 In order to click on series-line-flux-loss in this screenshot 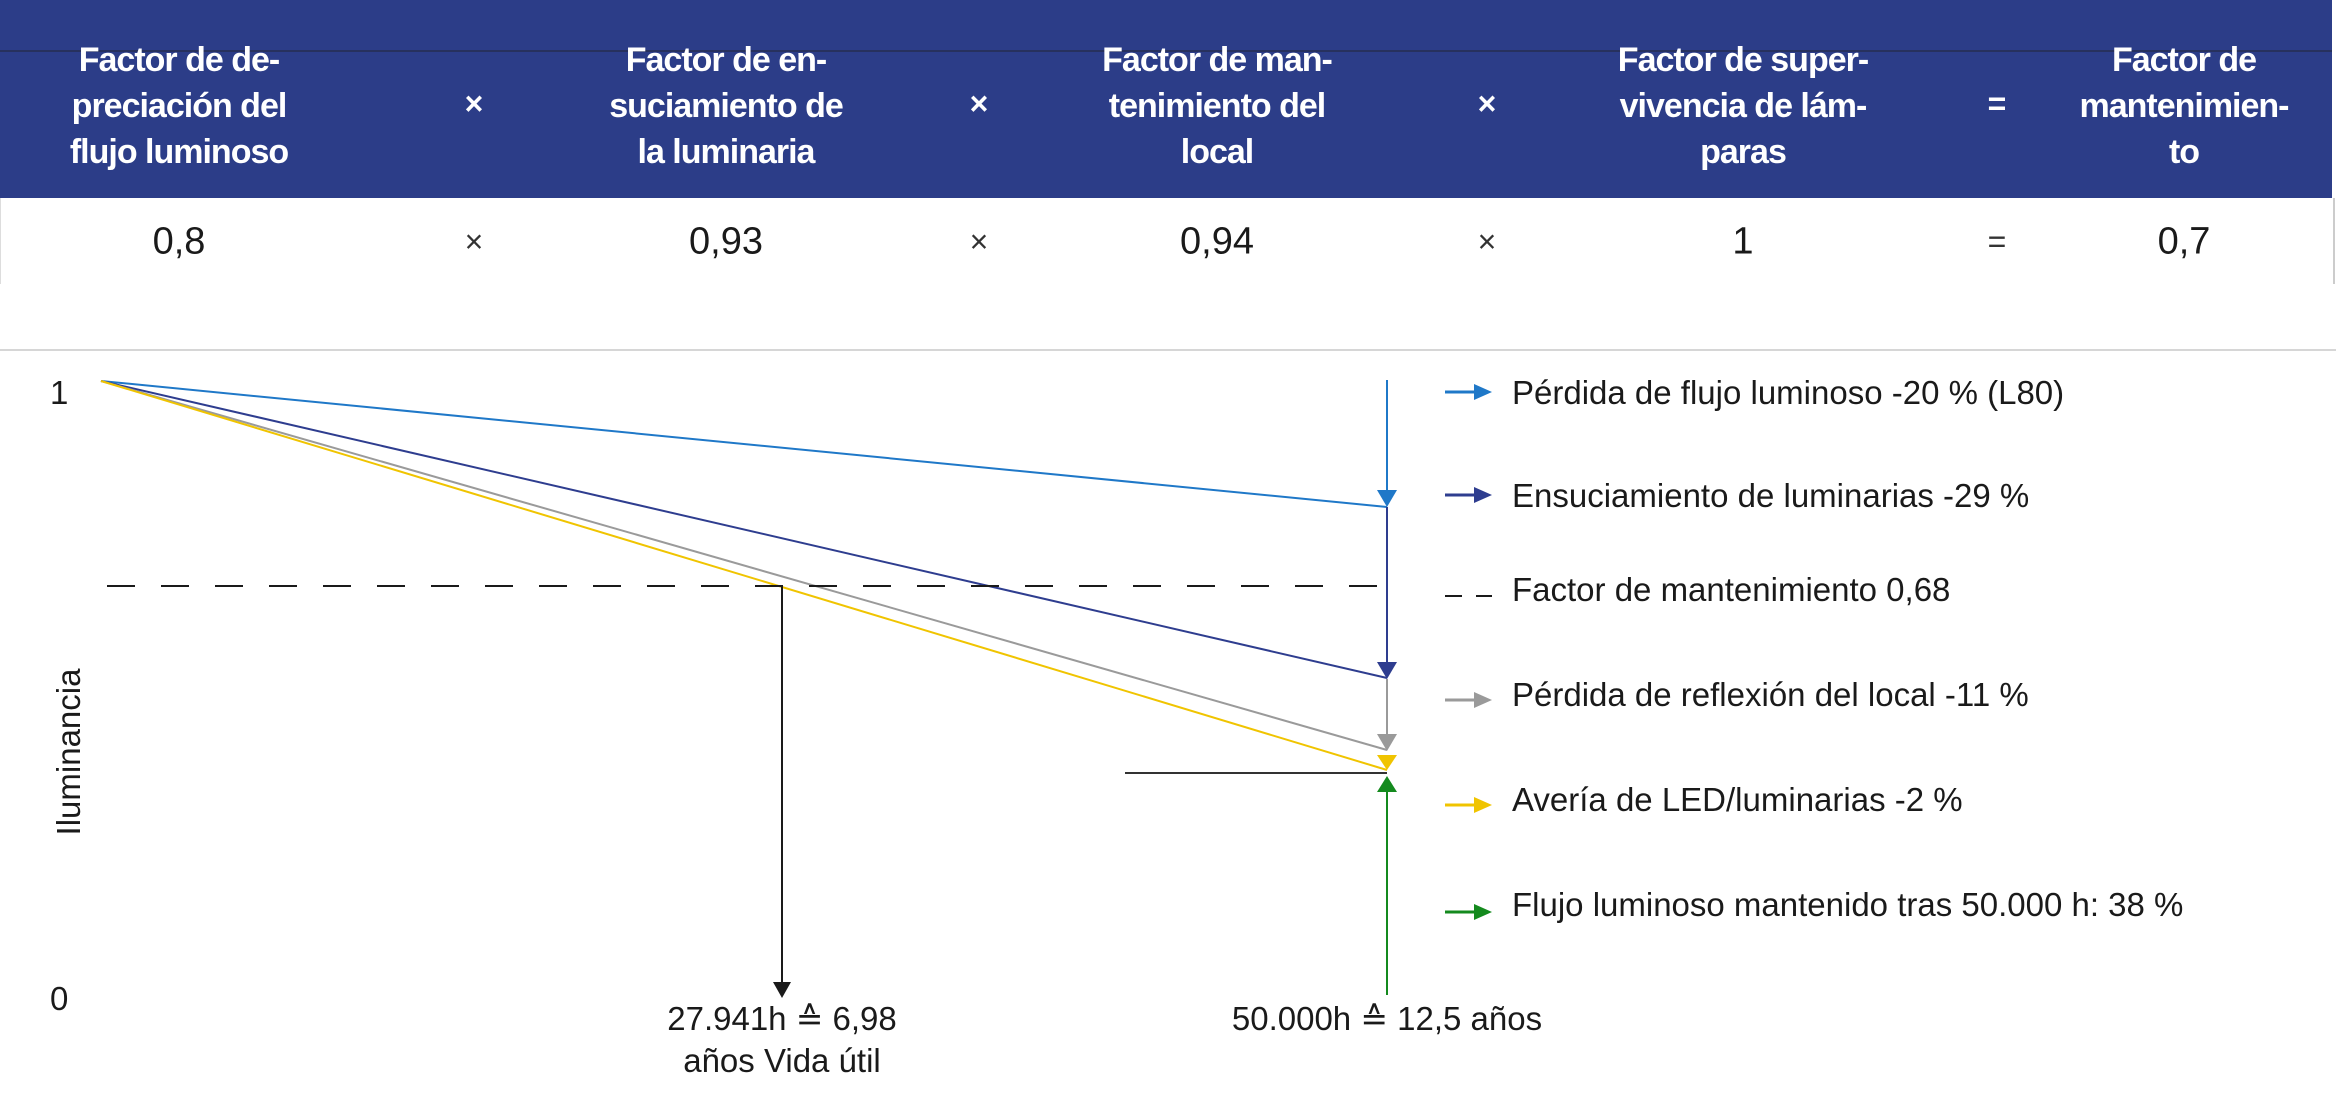, I will do `click(744, 444)`.